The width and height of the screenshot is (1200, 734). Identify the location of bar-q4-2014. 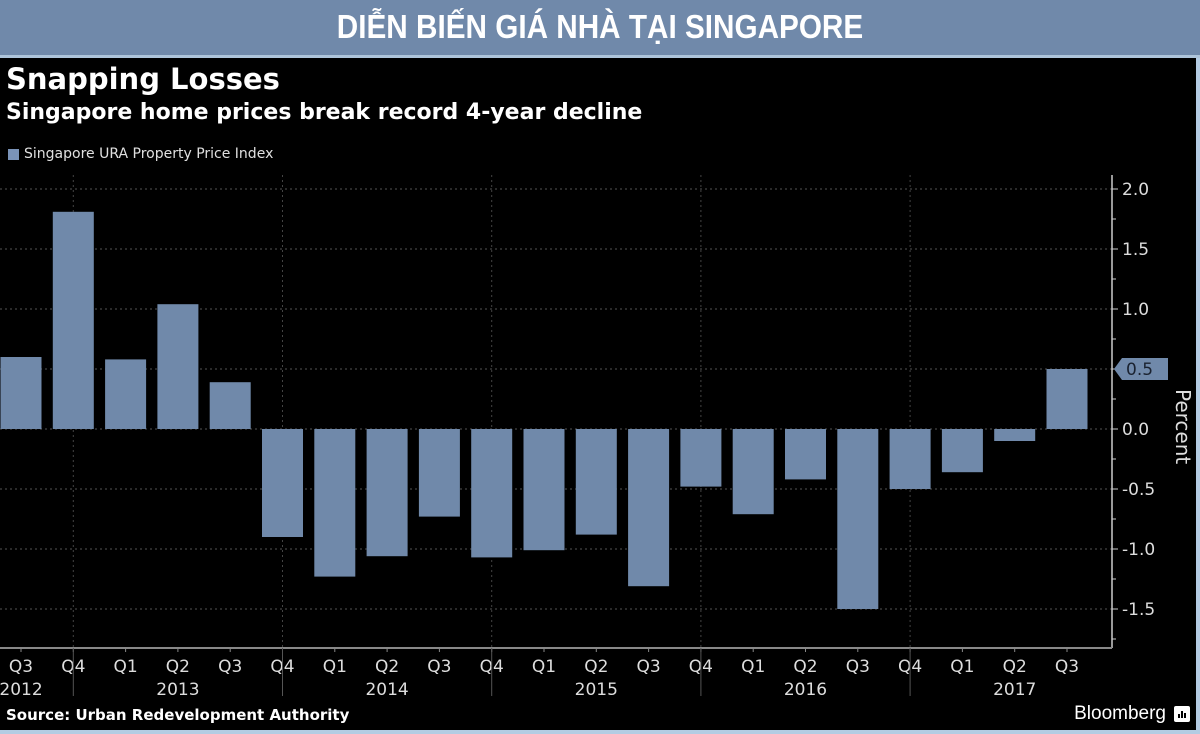
(492, 493).